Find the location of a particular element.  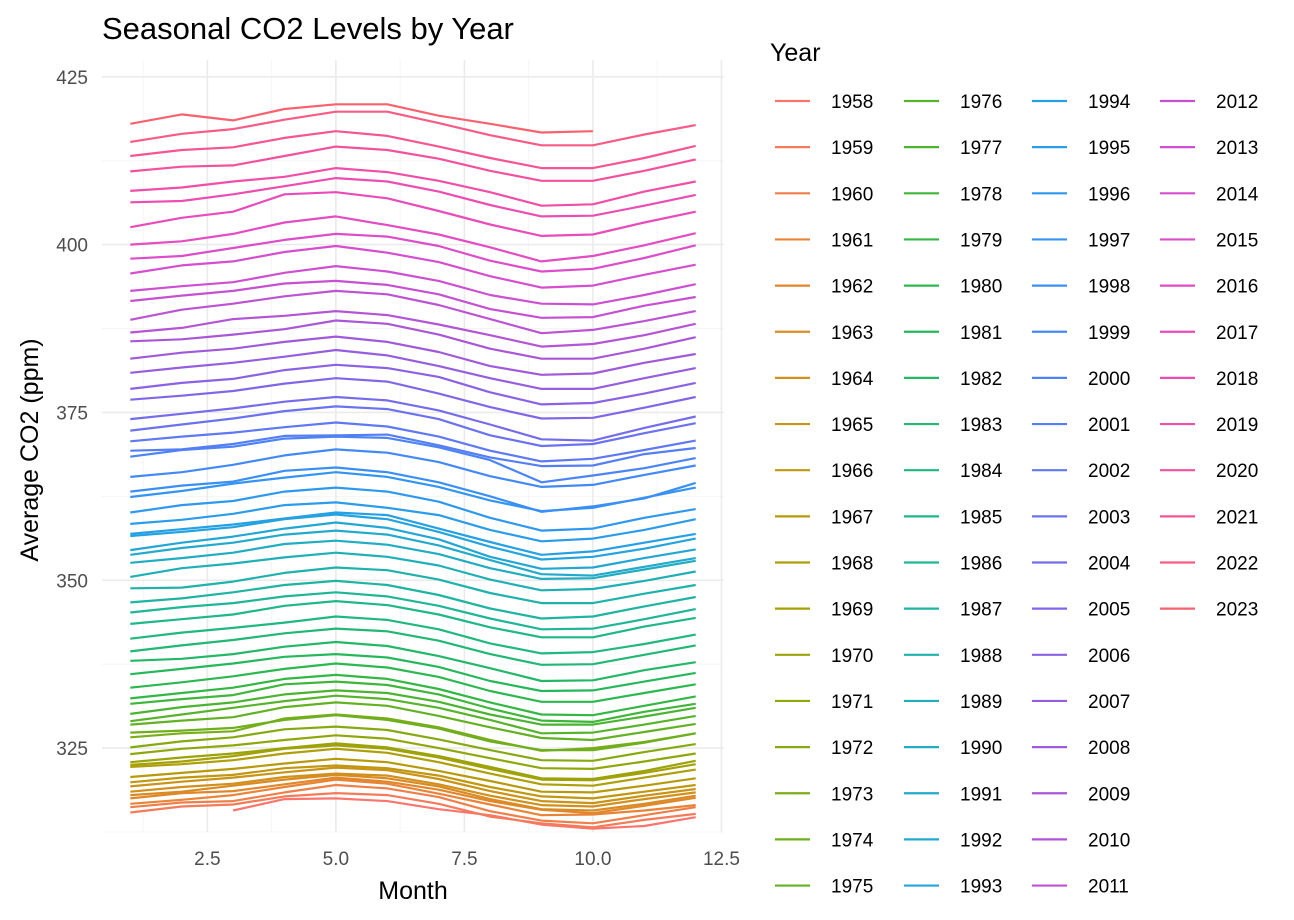

series-line-2010 is located at coordinates (413, 329).